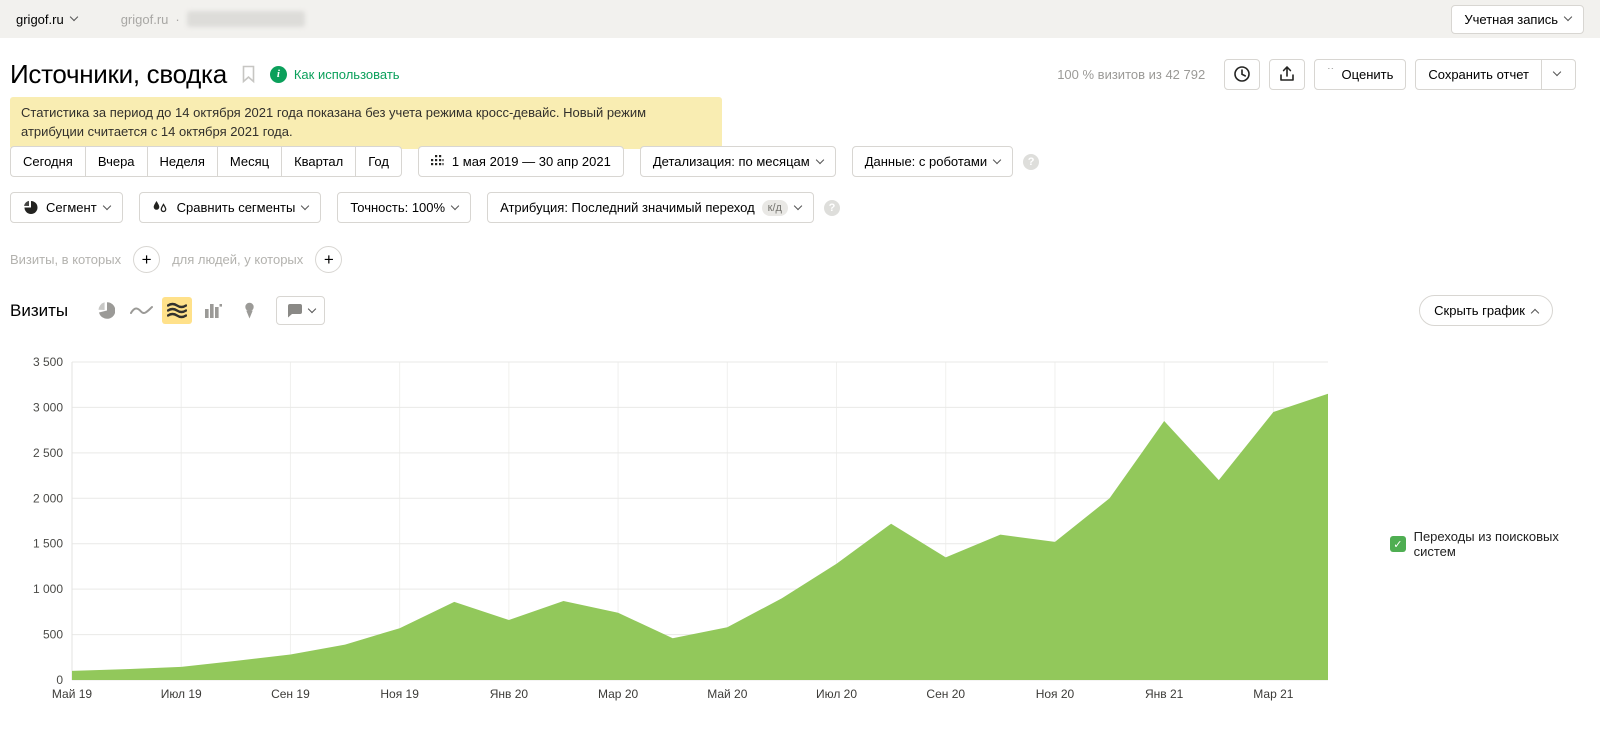 This screenshot has height=741, width=1600. What do you see at coordinates (249, 161) in the screenshot?
I see `tab-month: Месяц` at bounding box center [249, 161].